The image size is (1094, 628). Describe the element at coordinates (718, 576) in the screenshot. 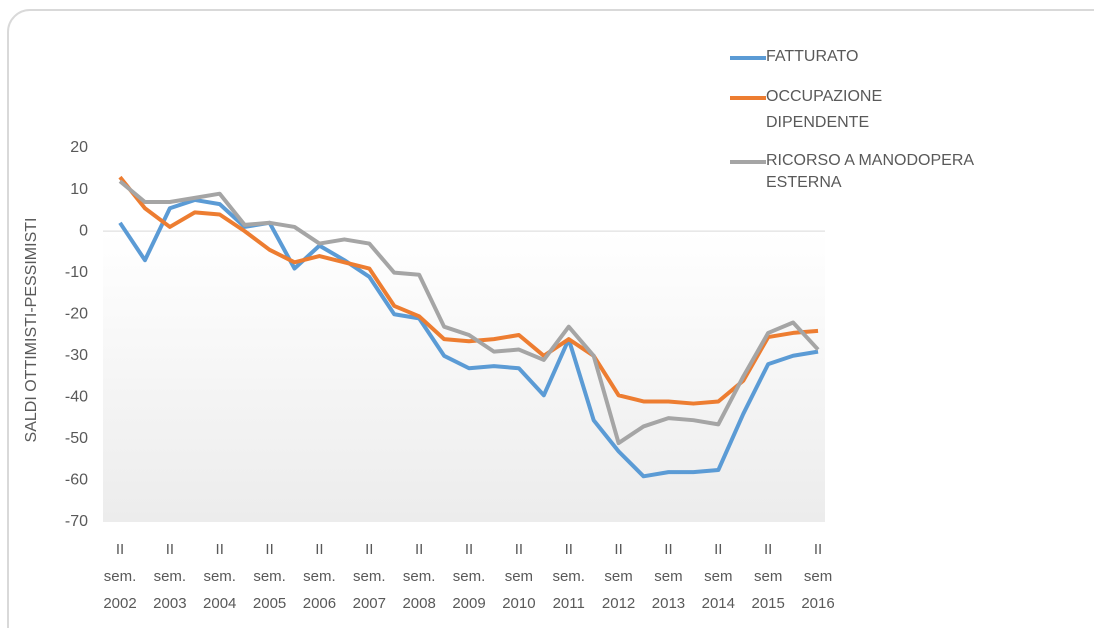

I see `x-tick-label: II sem 2014` at that location.